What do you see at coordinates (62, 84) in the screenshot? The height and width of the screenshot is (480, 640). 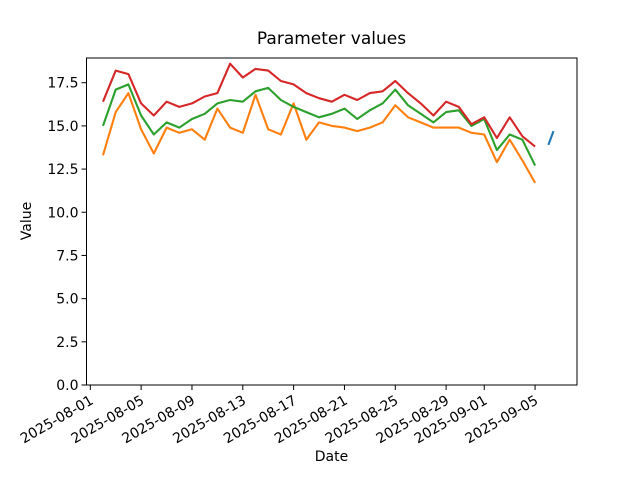 I see `y-tick-label: 17.5` at bounding box center [62, 84].